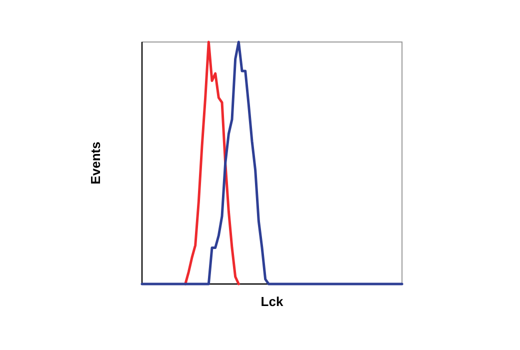  What do you see at coordinates (95, 163) in the screenshot?
I see `y-axis-title: Events` at bounding box center [95, 163].